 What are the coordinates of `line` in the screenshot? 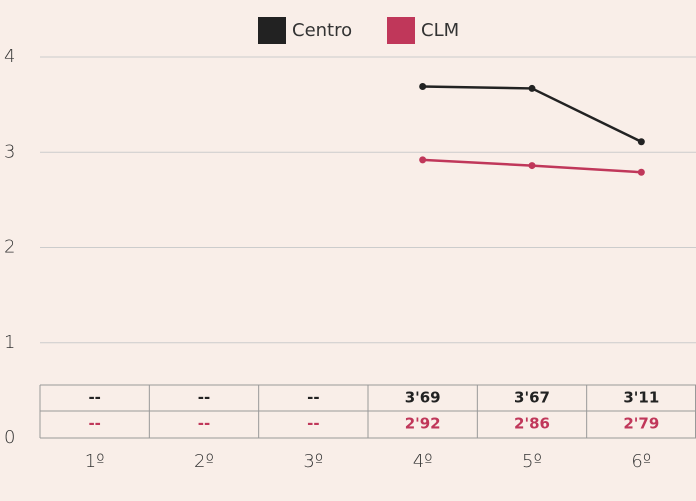 It's located at (532, 114).